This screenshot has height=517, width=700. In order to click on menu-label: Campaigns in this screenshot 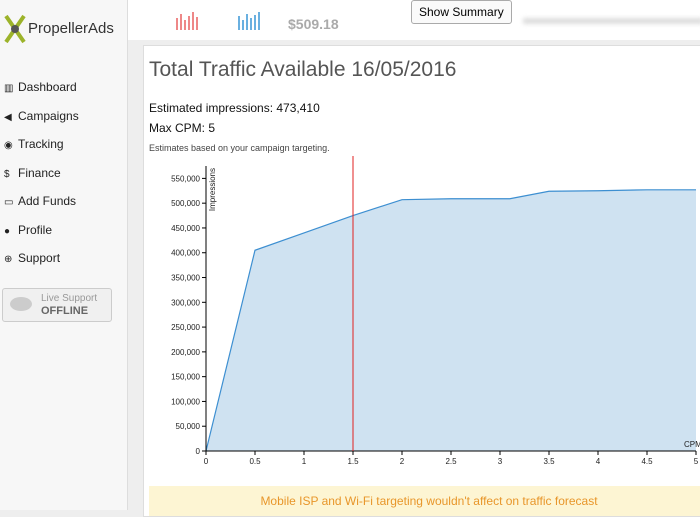, I will do `click(48, 115)`.